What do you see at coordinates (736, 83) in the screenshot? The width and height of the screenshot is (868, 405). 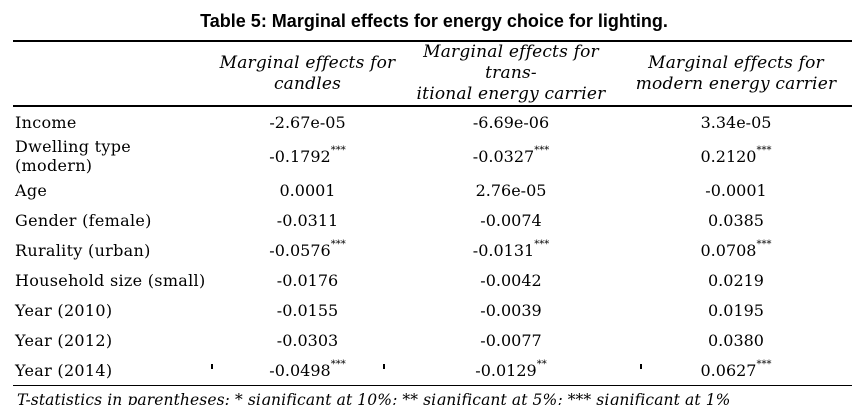 I see `header-line: modern energy carrier` at bounding box center [736, 83].